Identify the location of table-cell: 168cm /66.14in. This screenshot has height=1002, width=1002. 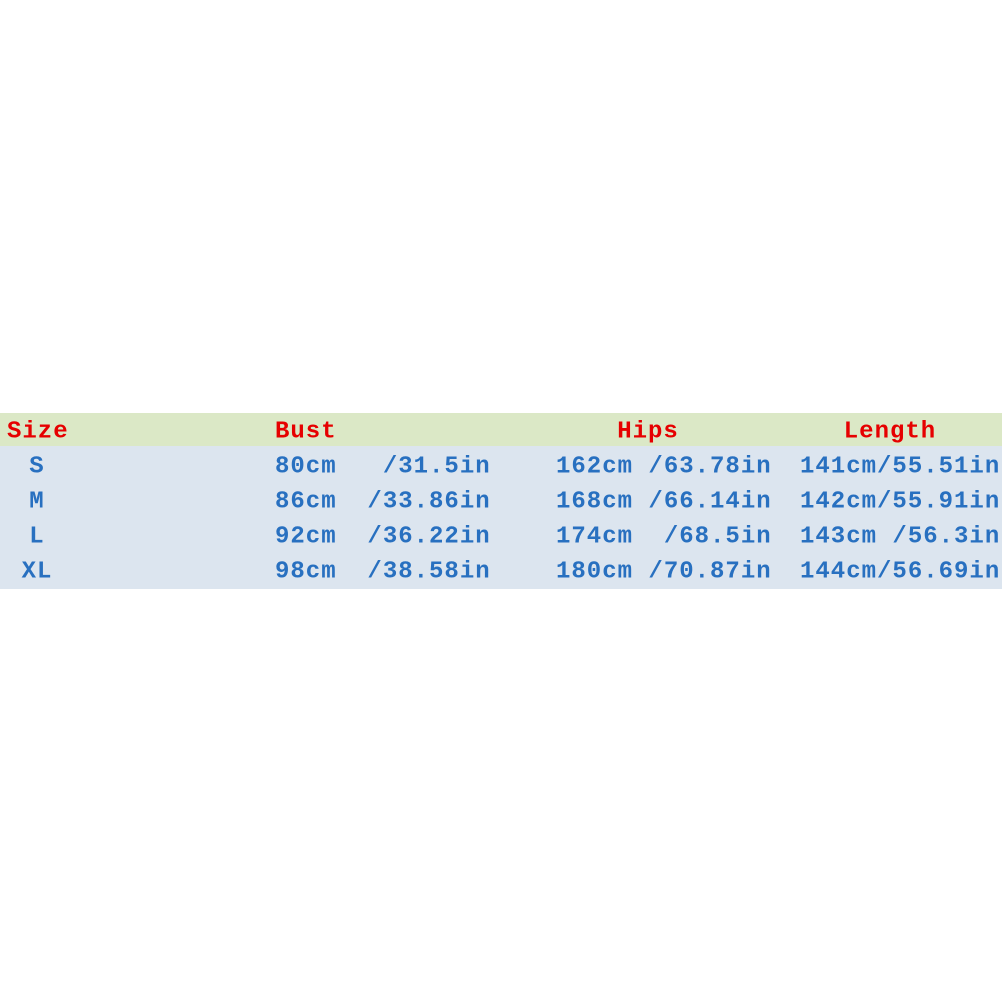
(664, 501).